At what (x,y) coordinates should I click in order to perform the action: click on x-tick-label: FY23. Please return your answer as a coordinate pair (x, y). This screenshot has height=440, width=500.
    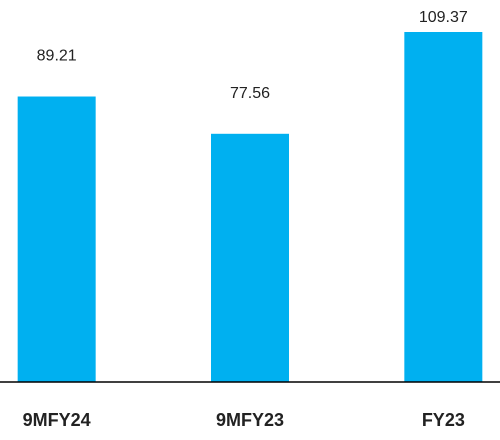
    Looking at the image, I should click on (443, 420).